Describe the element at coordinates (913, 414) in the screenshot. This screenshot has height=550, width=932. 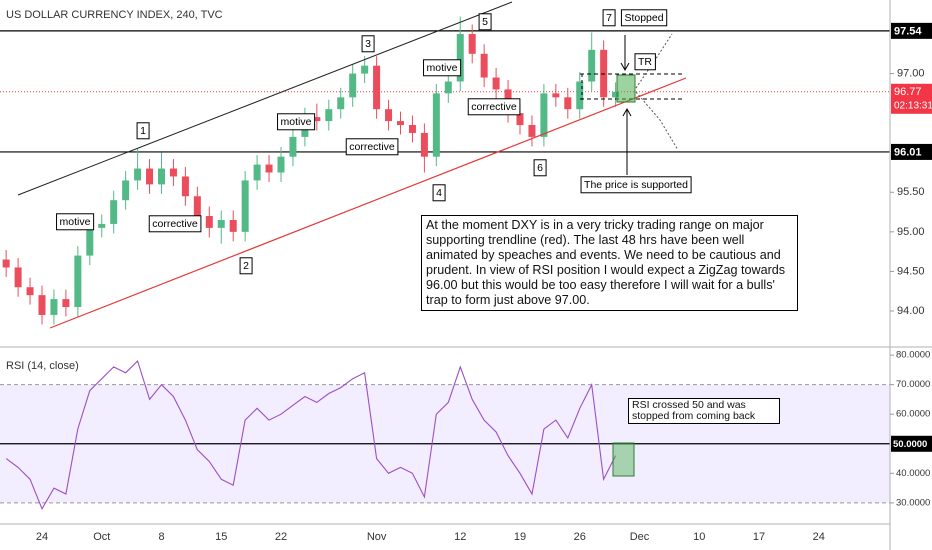
I see `y-tick-label: 60.0000` at that location.